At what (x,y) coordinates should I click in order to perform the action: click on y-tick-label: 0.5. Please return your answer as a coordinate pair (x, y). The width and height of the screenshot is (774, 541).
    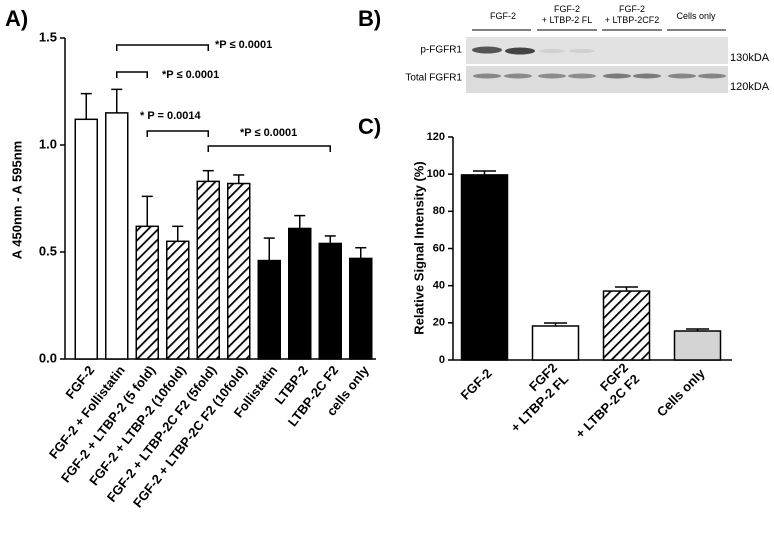
    Looking at the image, I should click on (48, 250).